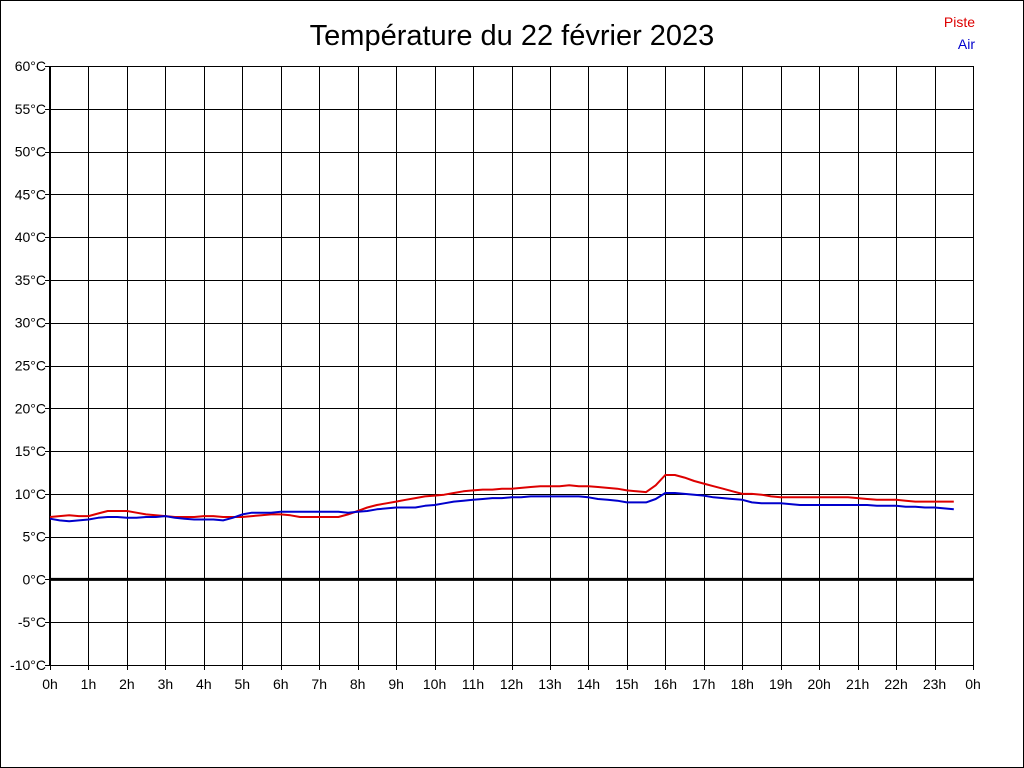 The image size is (1024, 768). I want to click on y-tick-label: 60°C, so click(30, 66).